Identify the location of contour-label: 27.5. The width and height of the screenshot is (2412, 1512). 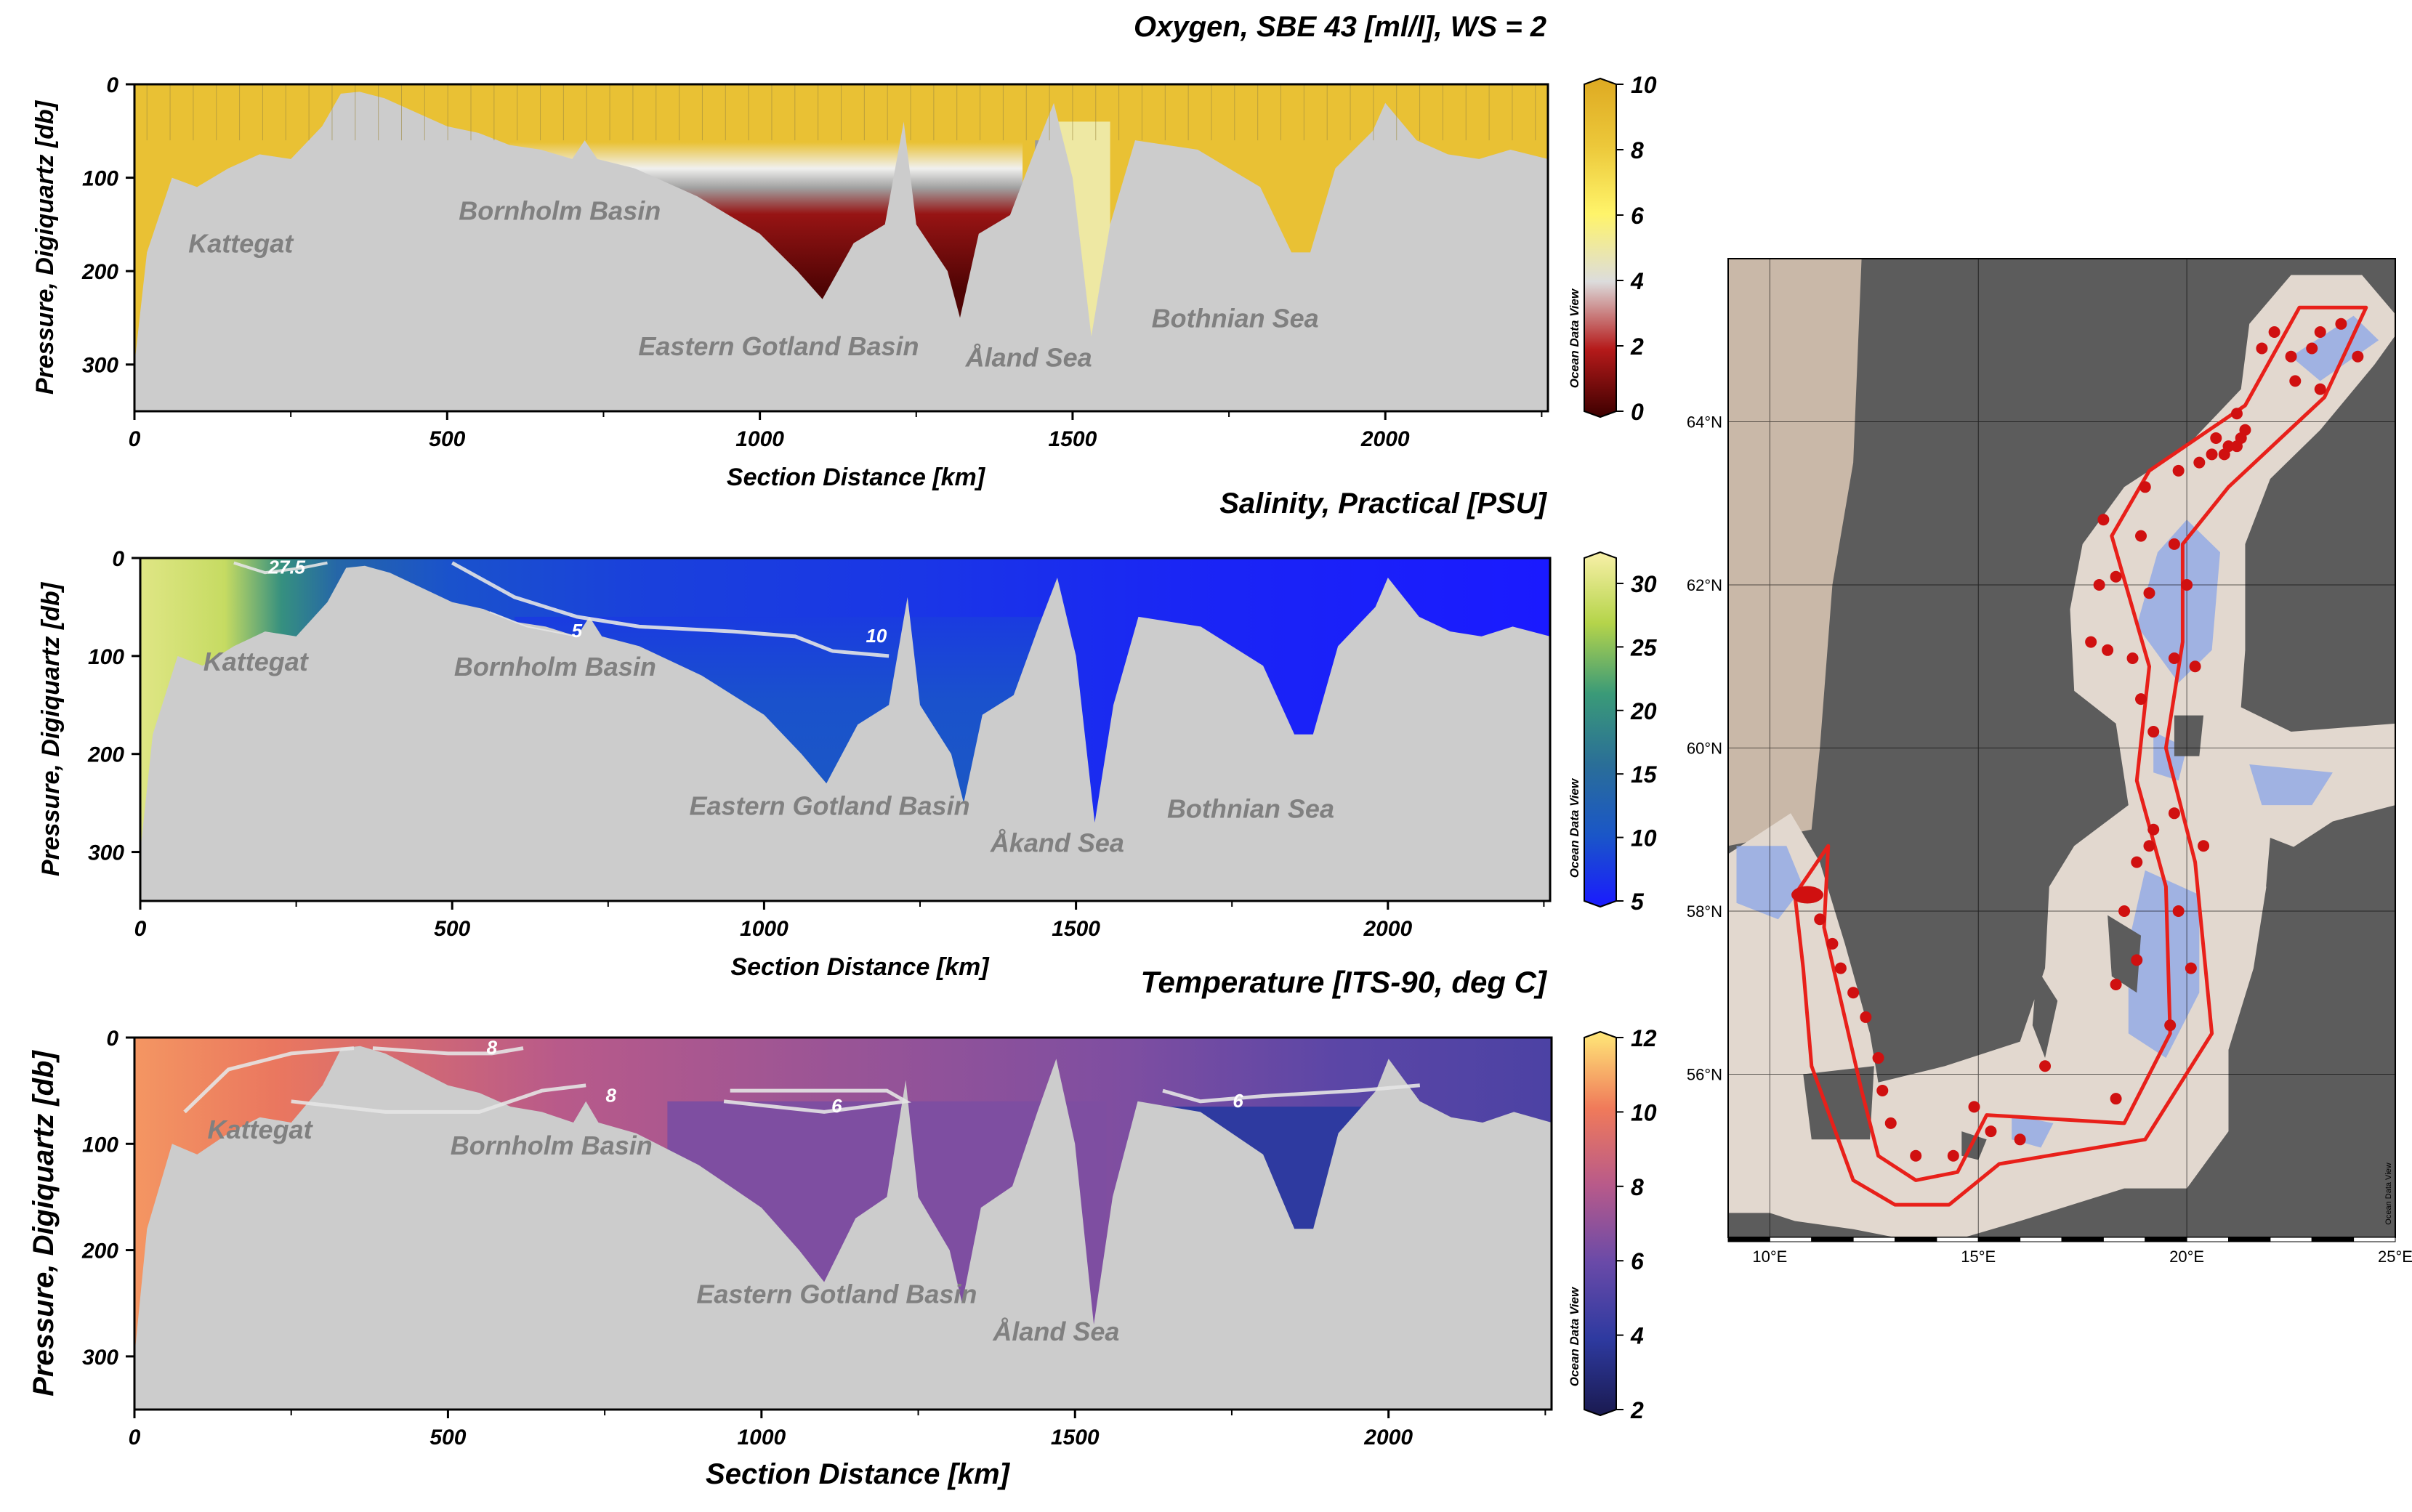
(286, 567).